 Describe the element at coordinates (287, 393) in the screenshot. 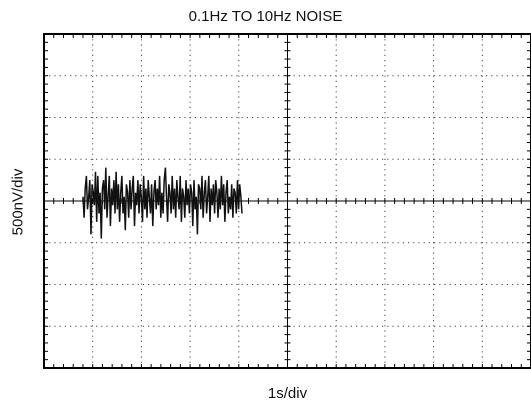

I see `x-axis-label: 1s/div` at that location.